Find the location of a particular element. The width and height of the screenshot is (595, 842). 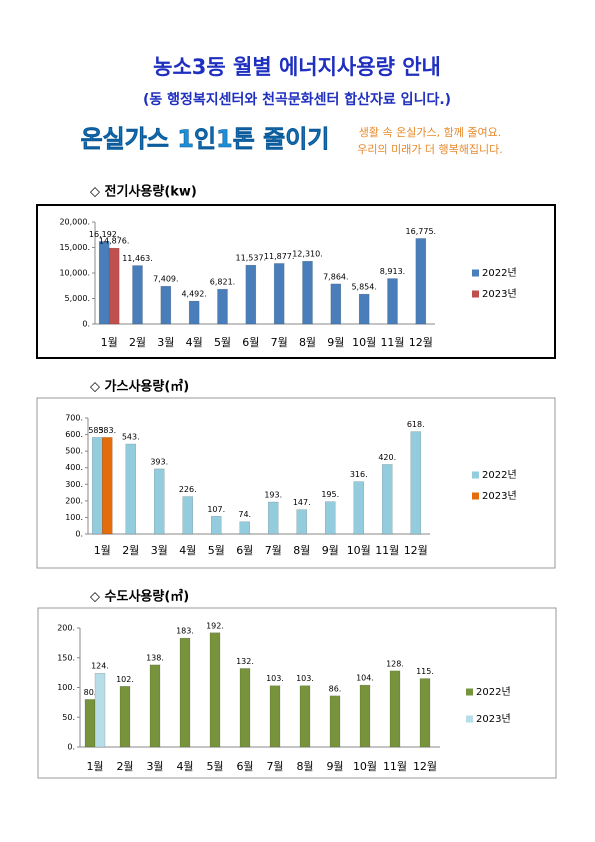

value-label: 226. is located at coordinates (188, 489).